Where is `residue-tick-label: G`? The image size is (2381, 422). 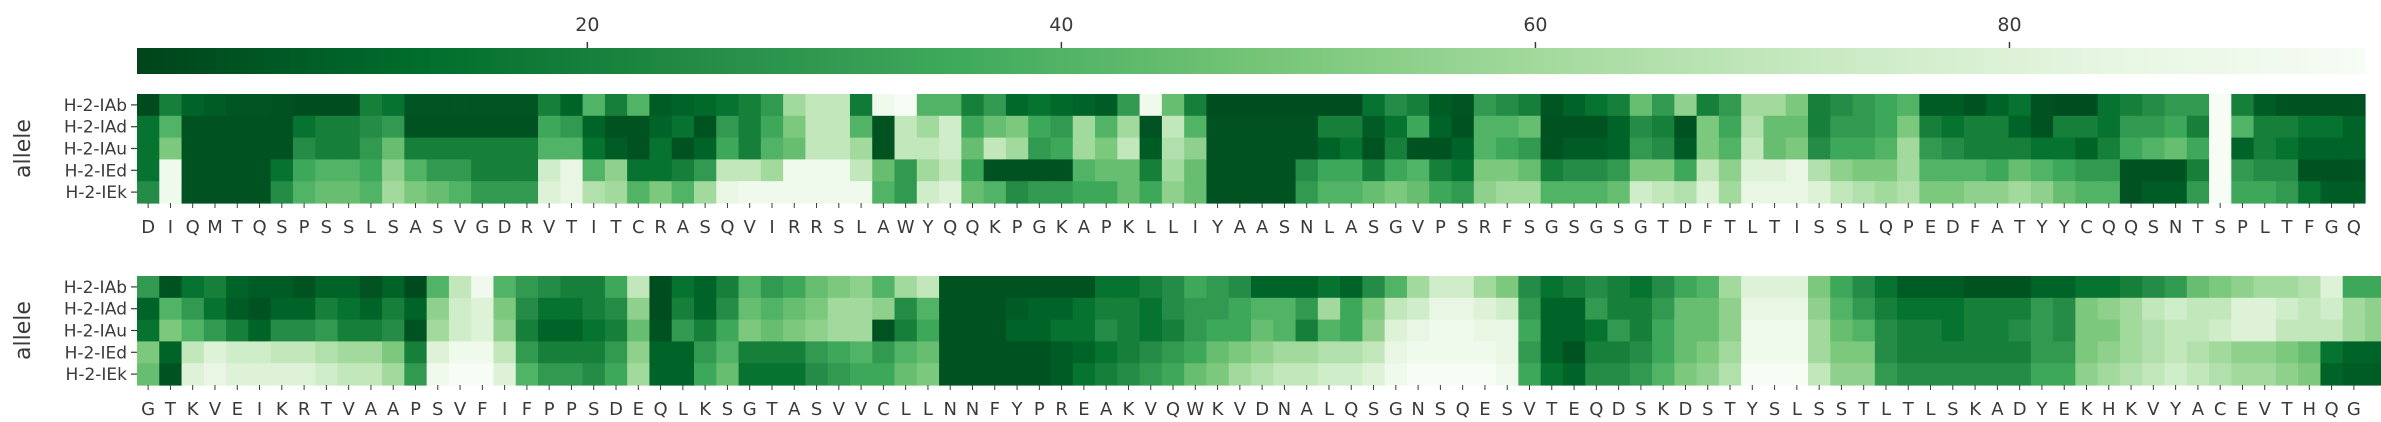
residue-tick-label: G is located at coordinates (482, 227).